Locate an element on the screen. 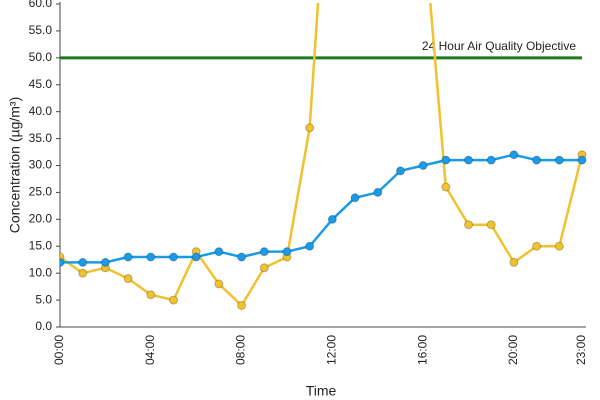 The height and width of the screenshot is (400, 600). x-tick-label: 12:00 is located at coordinates (332, 350).